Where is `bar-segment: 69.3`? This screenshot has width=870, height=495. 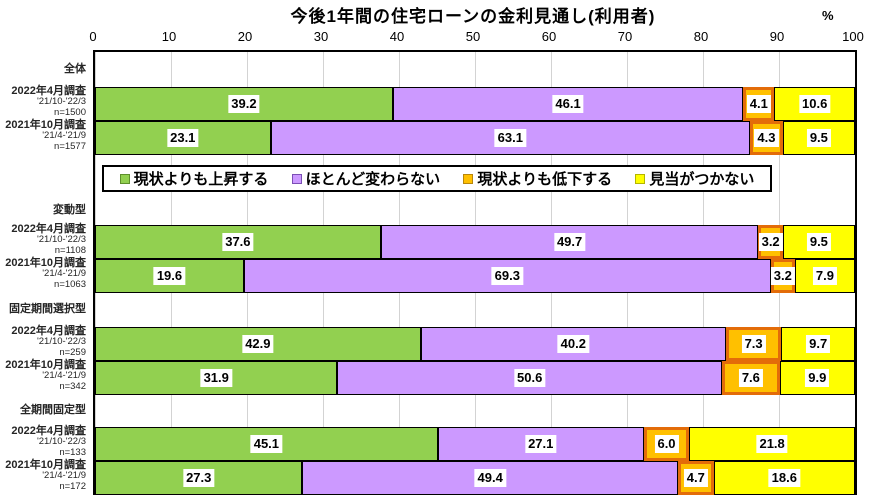
bar-segment: 69.3 is located at coordinates (507, 276).